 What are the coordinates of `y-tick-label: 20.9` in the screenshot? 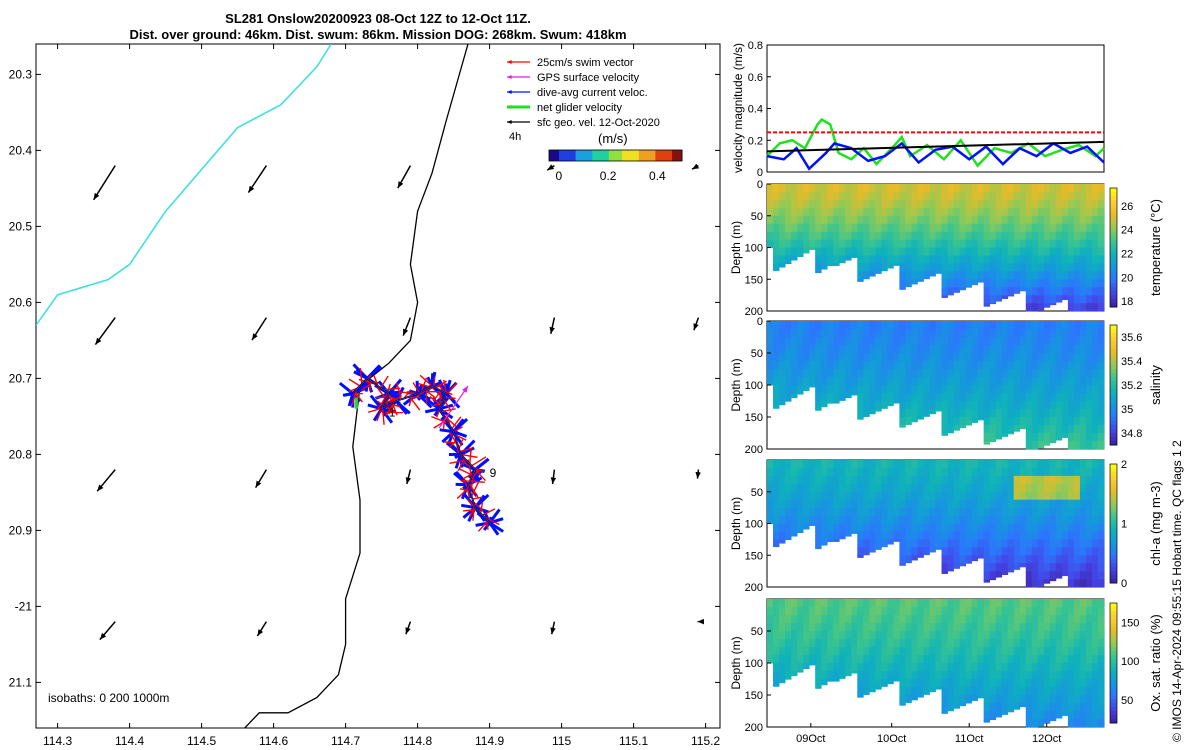 It's located at (21, 530).